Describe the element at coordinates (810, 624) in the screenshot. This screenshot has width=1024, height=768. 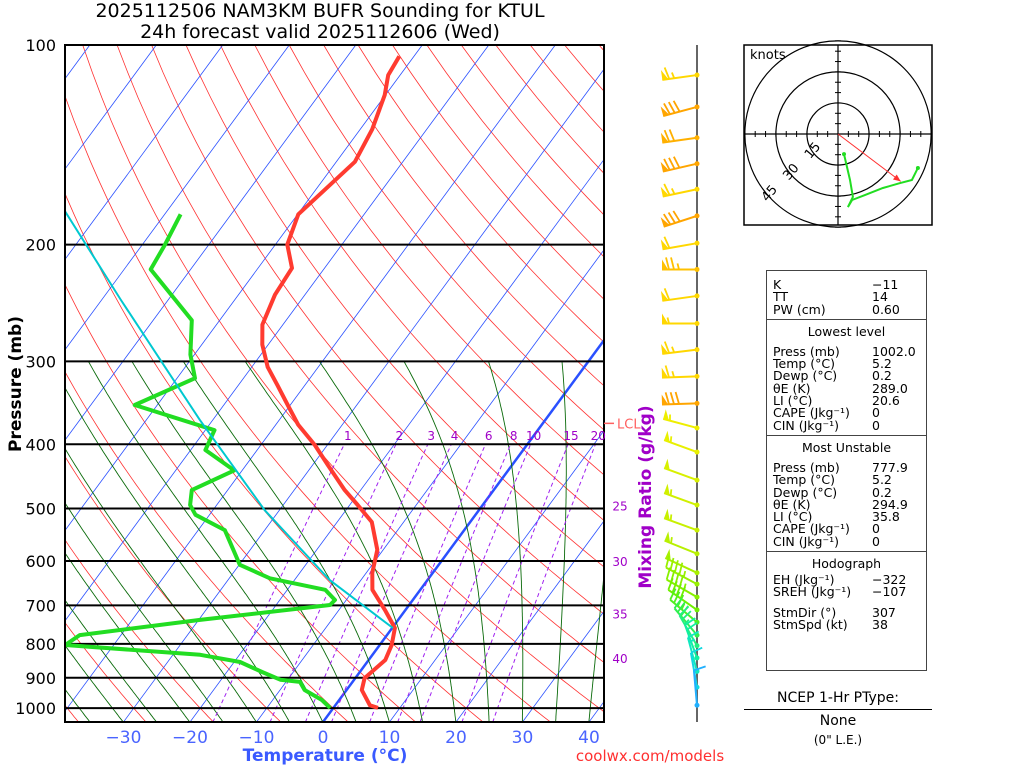
I see `stat-label: StmSpd (kt)` at that location.